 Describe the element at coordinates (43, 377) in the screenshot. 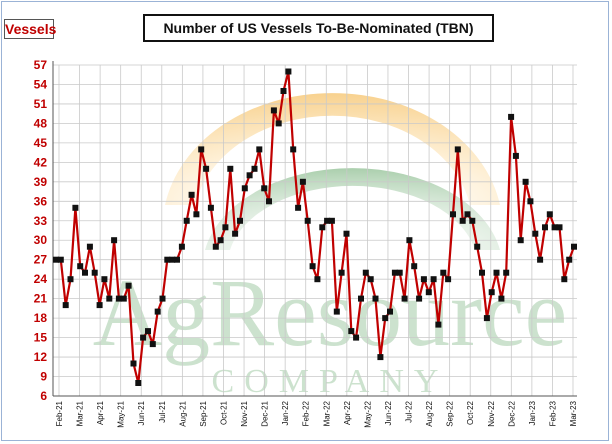

I see `y-tick-label: 9` at that location.